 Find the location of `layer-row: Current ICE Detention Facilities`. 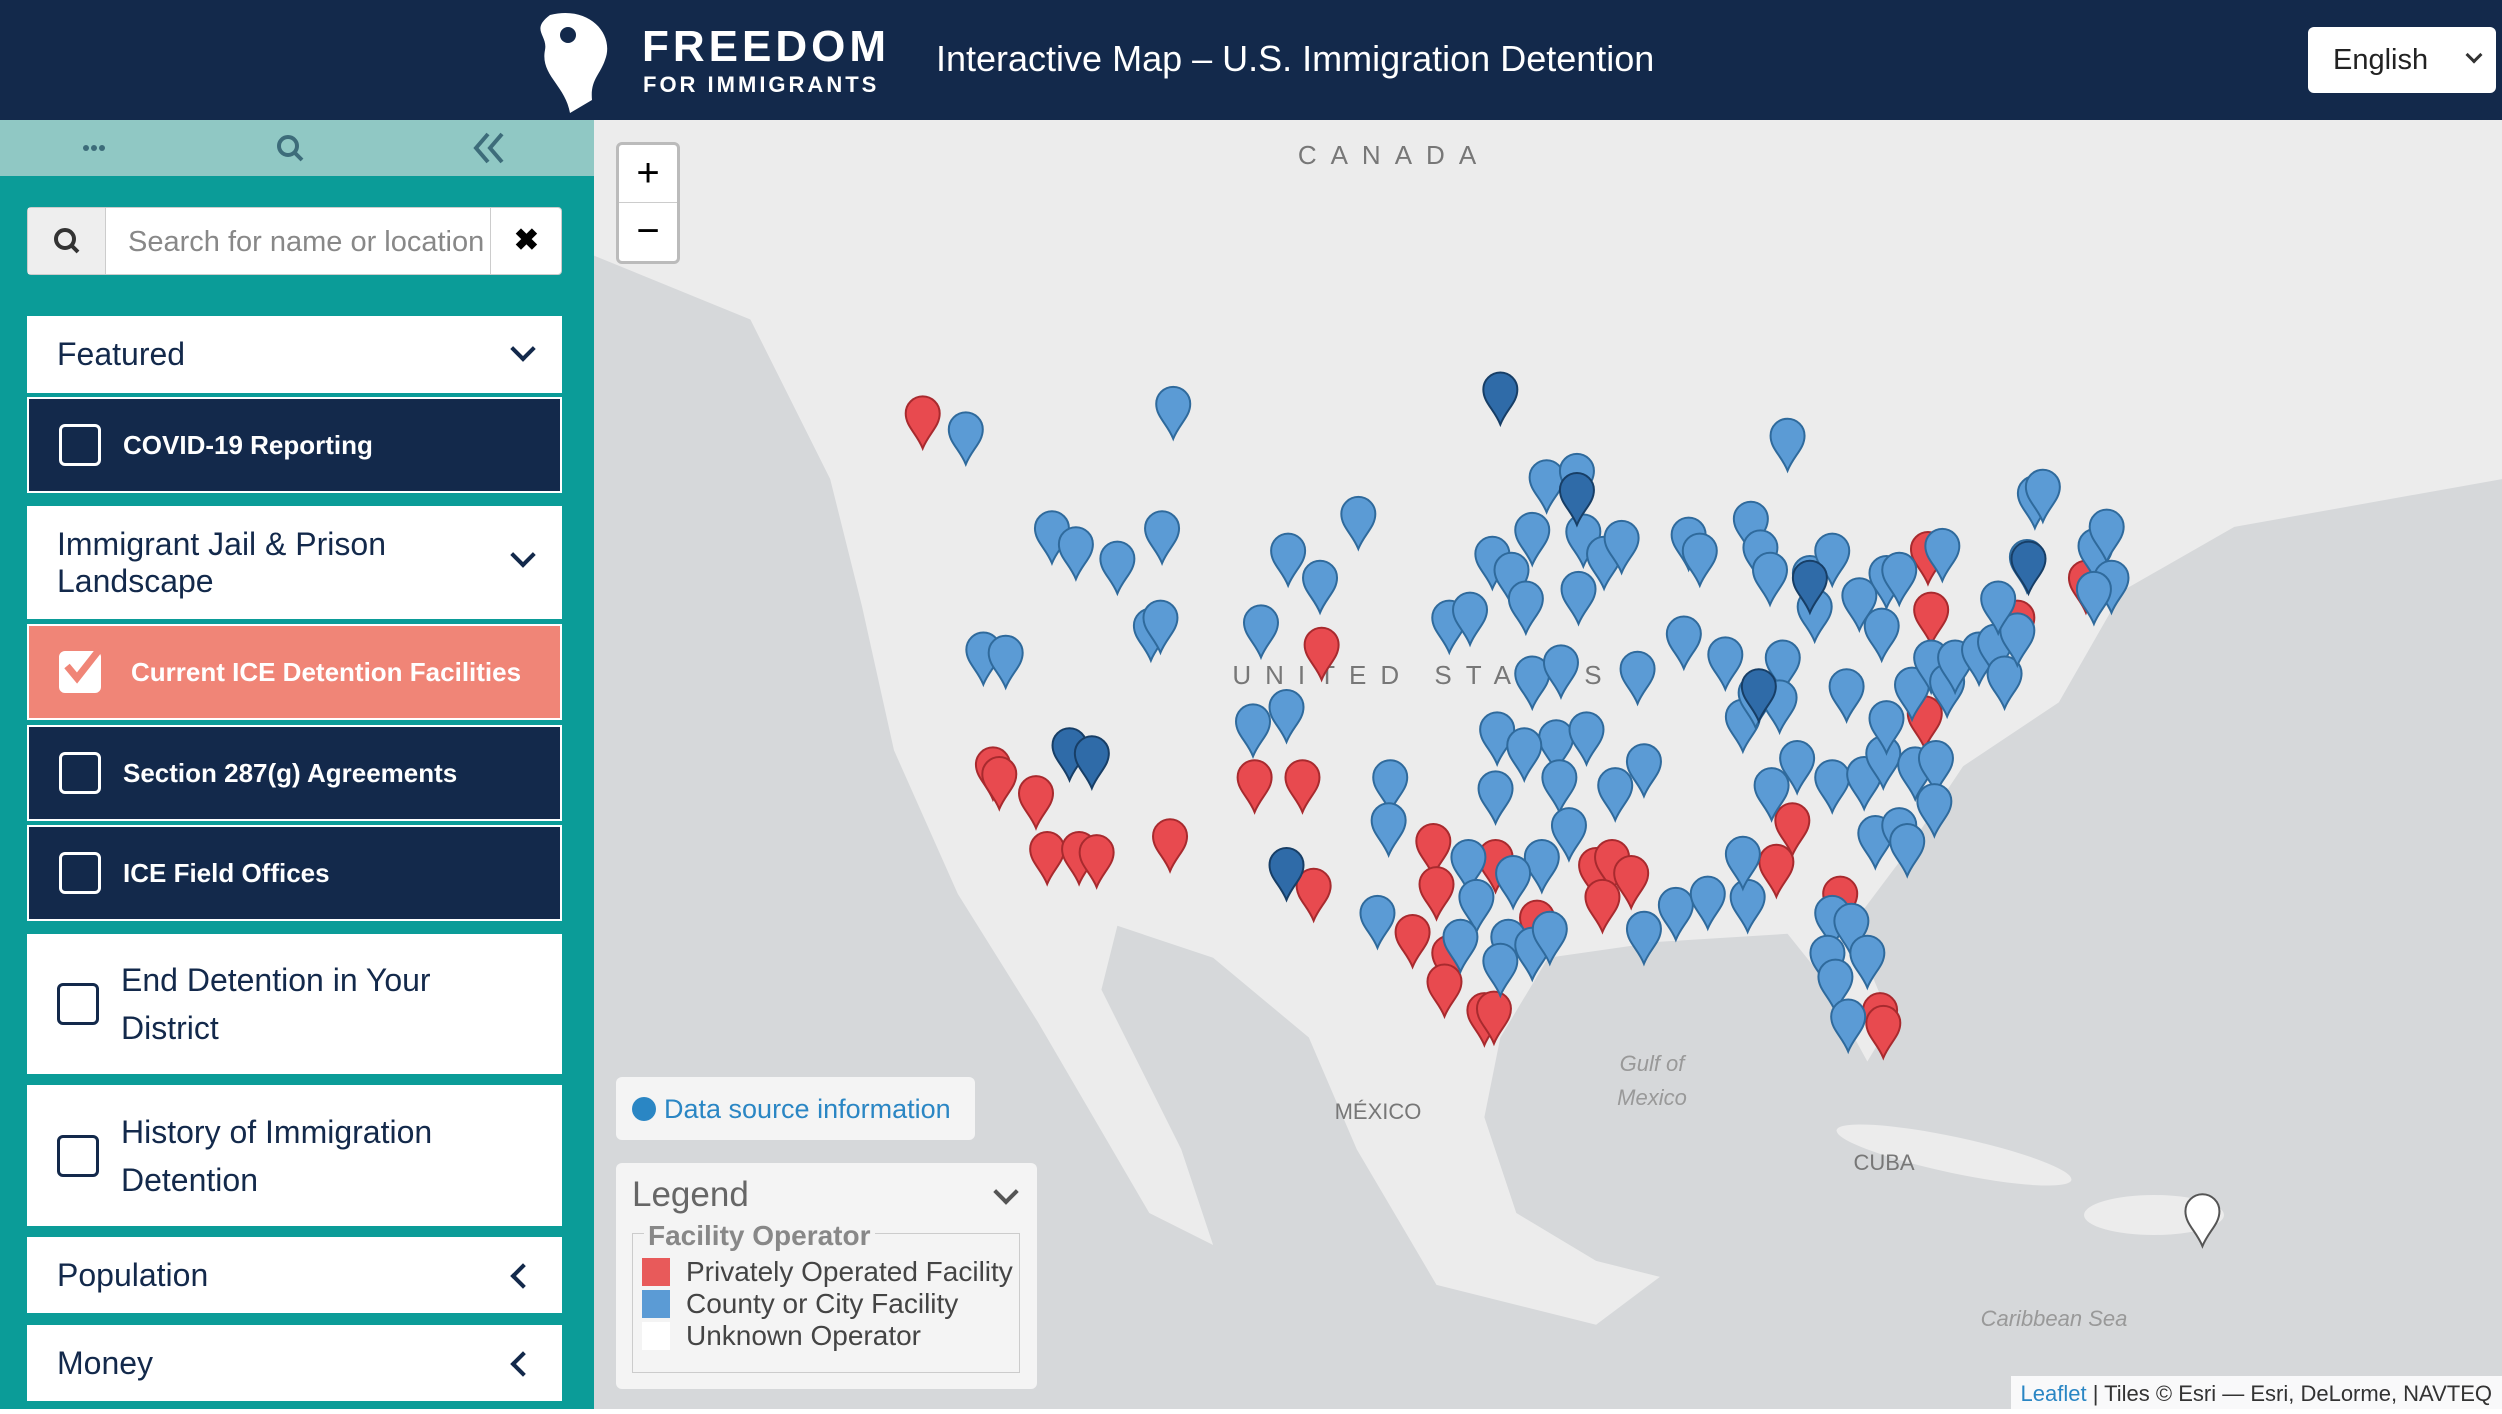

layer-row: Current ICE Detention Facilities is located at coordinates (294, 672).